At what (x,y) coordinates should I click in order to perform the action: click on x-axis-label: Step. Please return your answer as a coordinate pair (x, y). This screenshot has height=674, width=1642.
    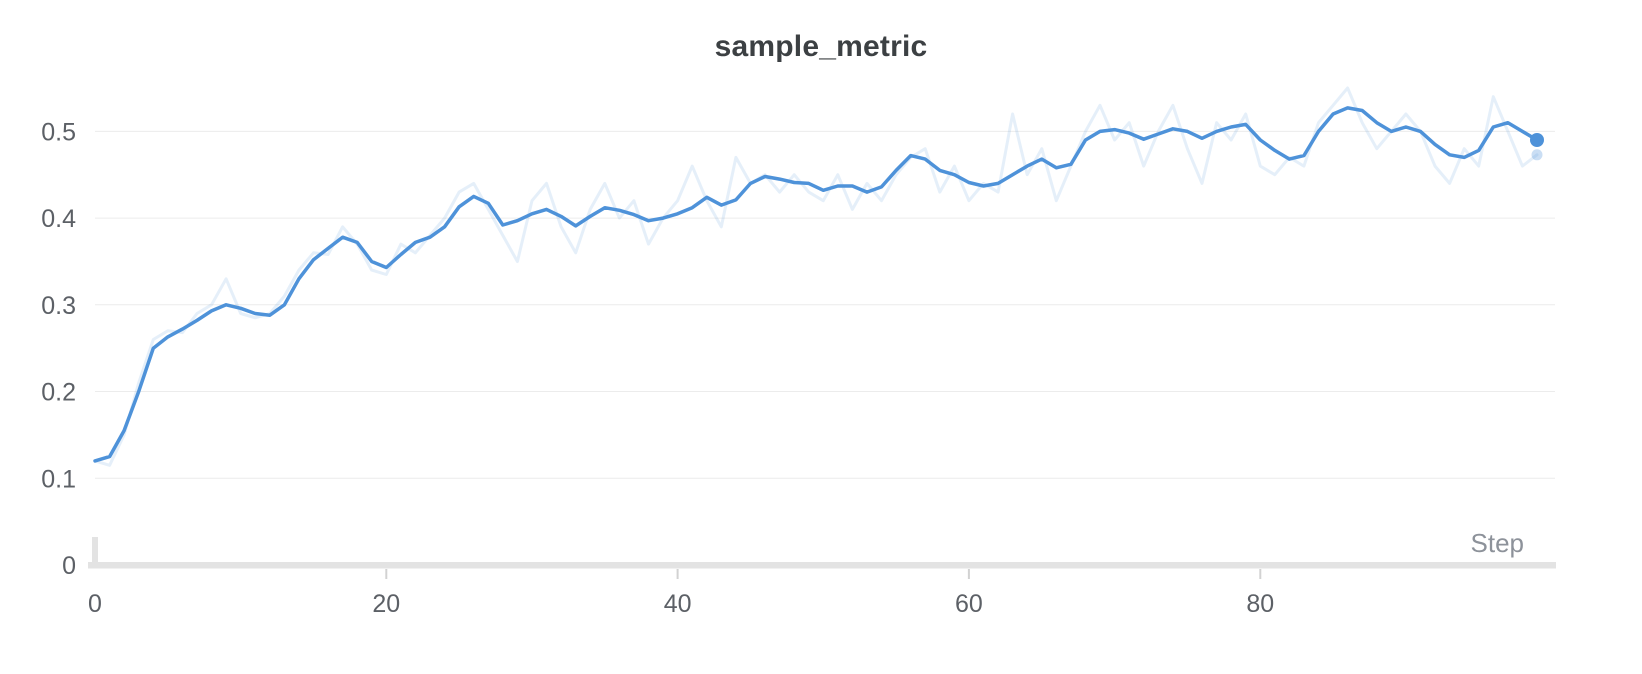
    Looking at the image, I should click on (1497, 543).